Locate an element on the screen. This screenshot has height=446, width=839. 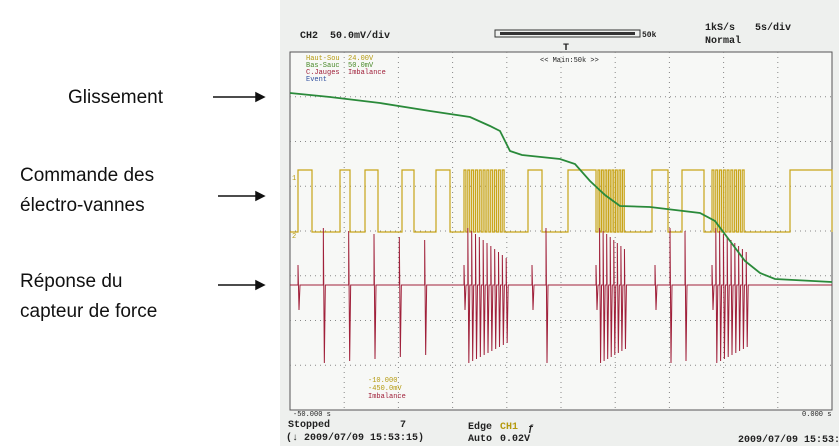
count: 7 is located at coordinates (403, 425).